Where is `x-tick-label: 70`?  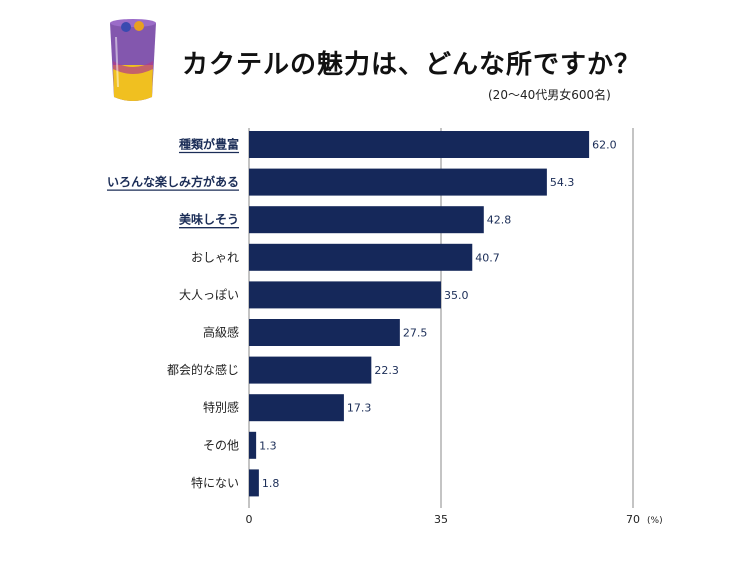 x-tick-label: 70 is located at coordinates (633, 519).